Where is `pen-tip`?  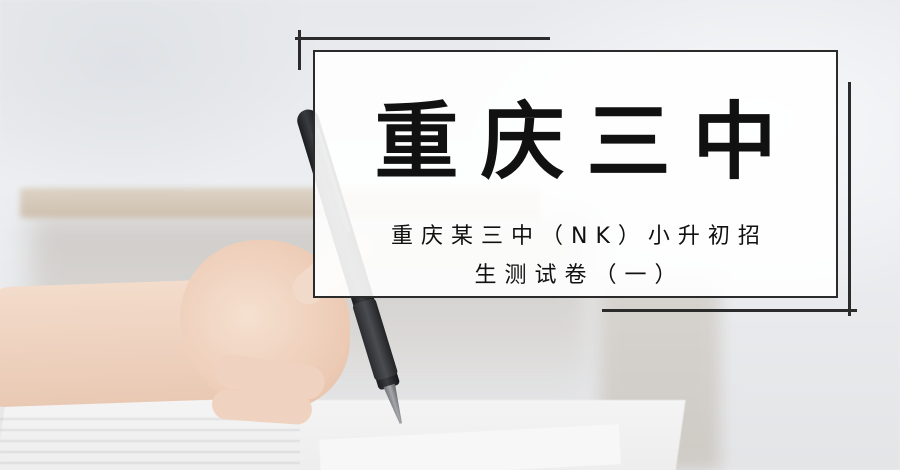
pen-tip is located at coordinates (394, 405).